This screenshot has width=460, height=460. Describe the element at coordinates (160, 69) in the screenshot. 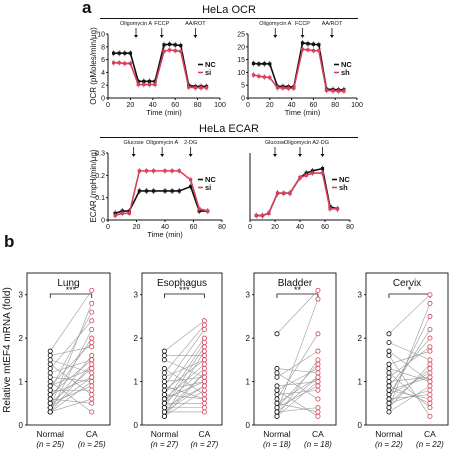

I see `ocr_si-line-si` at that location.